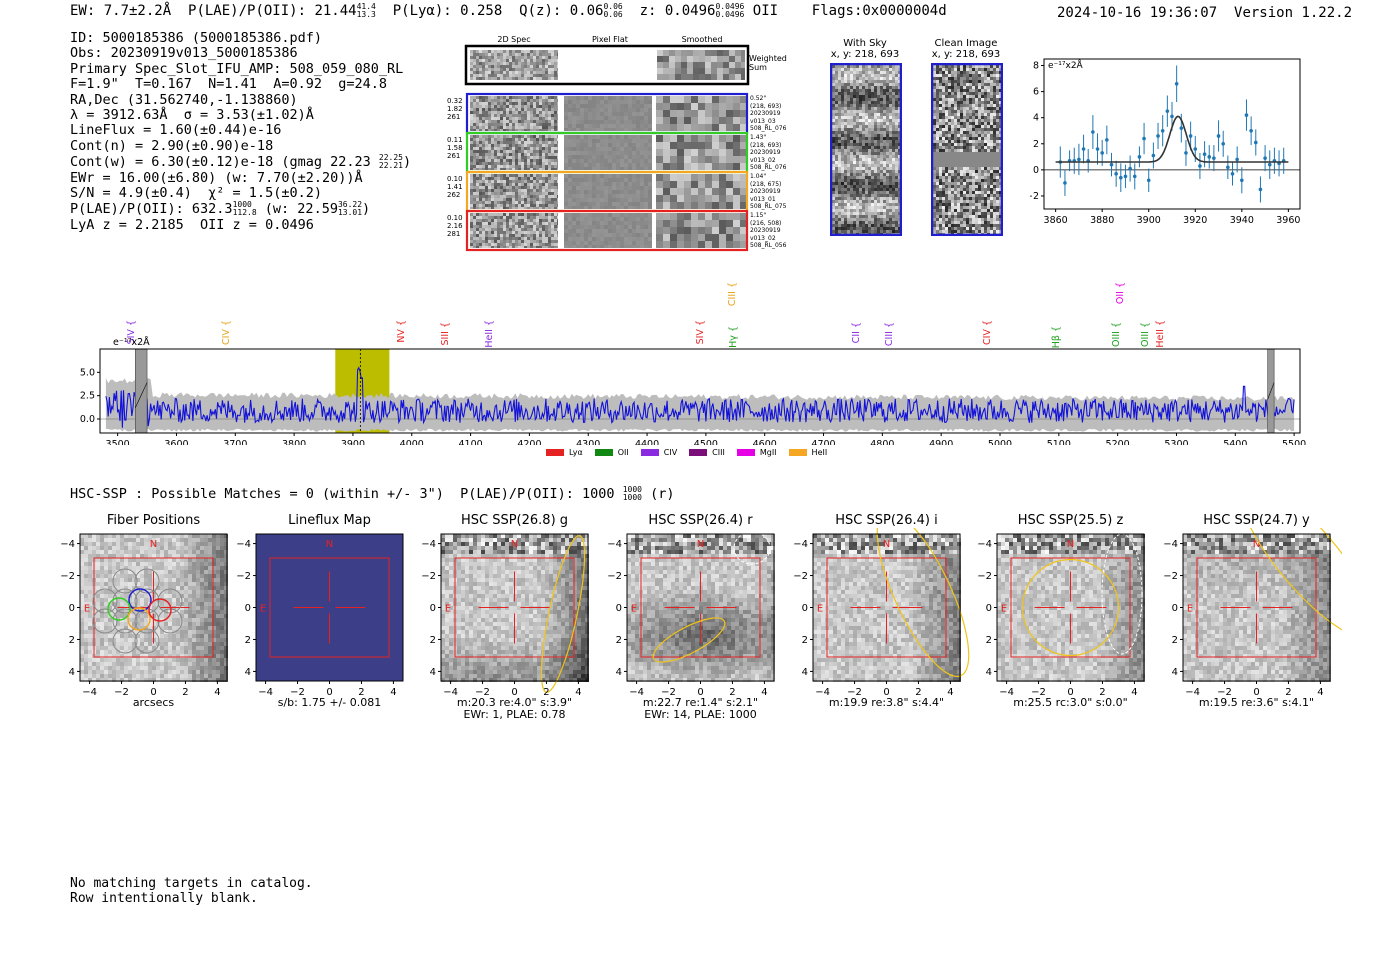 The width and height of the screenshot is (1400, 953). I want to click on legend-swatch, so click(797, 452).